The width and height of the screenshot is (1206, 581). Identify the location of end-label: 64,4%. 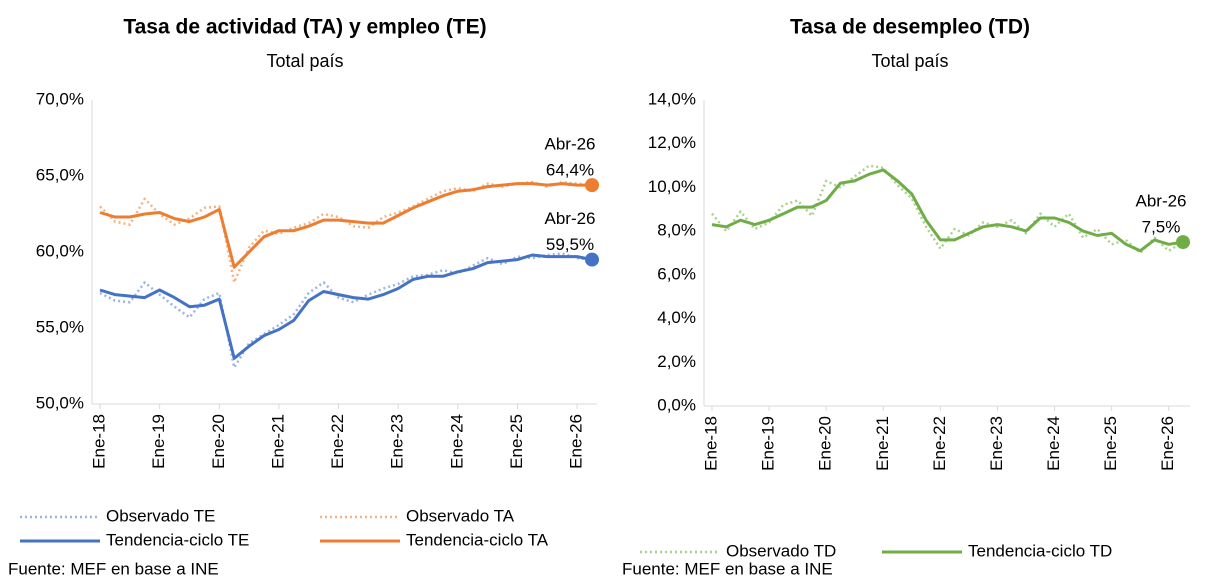
(570, 170).